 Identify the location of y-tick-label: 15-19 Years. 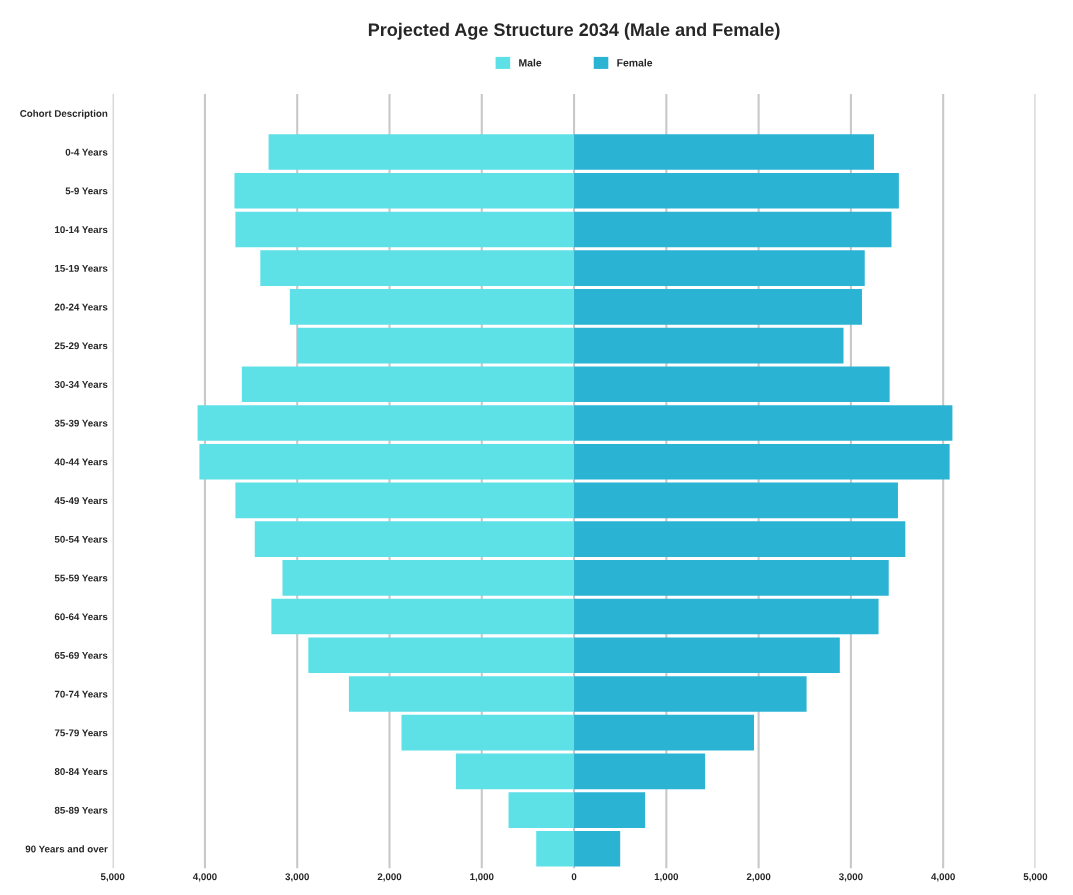
(81, 268).